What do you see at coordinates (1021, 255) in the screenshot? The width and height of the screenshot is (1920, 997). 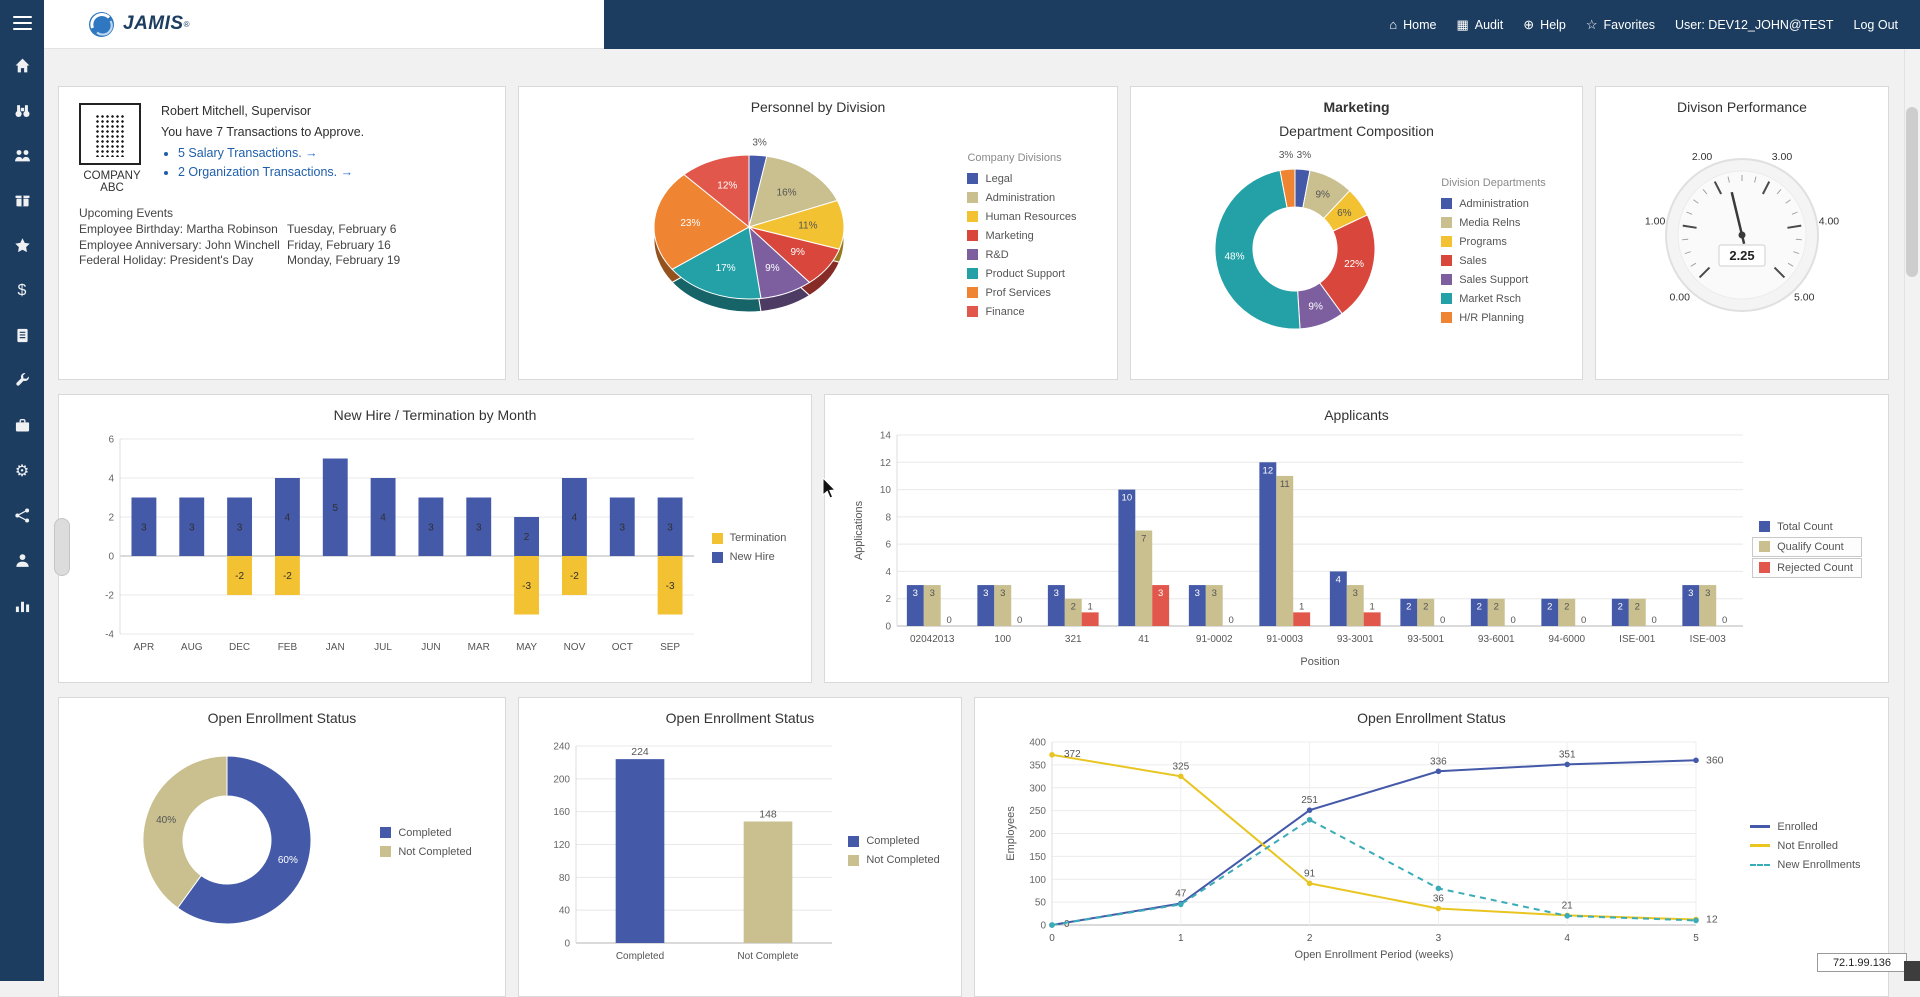 I see `legend-item-r-d: R&D` at bounding box center [1021, 255].